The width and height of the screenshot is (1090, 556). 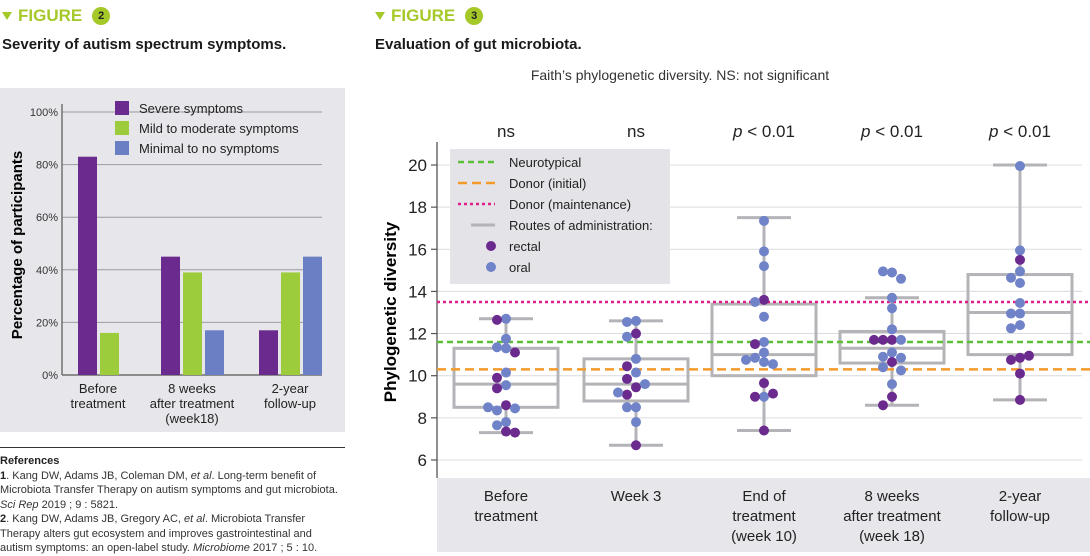 What do you see at coordinates (390, 311) in the screenshot?
I see `y-axis-label: Phylogenetic diversity` at bounding box center [390, 311].